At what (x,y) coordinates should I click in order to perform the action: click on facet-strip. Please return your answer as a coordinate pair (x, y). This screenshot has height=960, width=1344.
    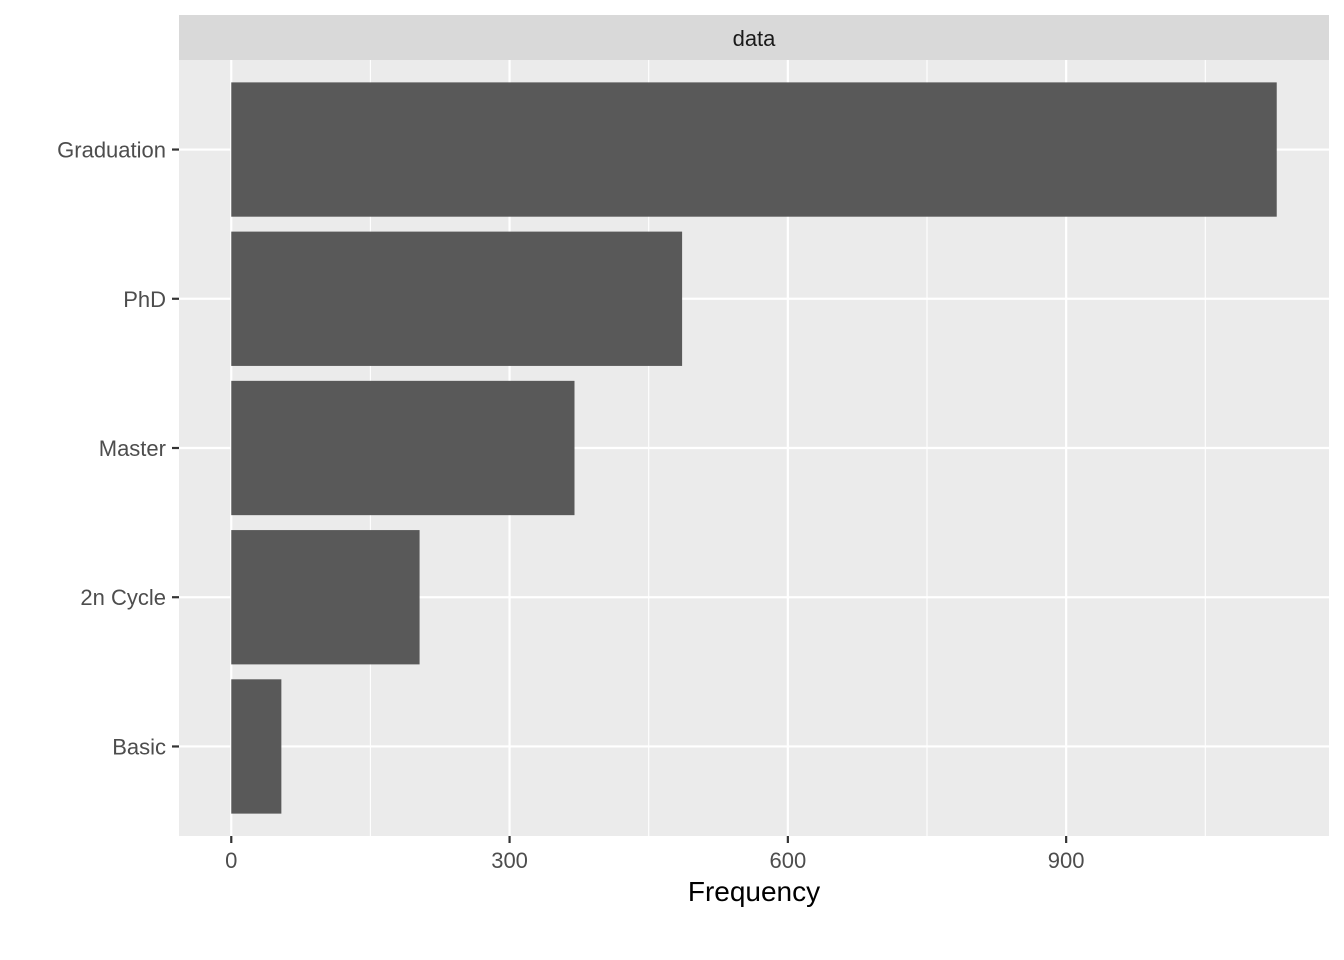
    Looking at the image, I should click on (754, 37).